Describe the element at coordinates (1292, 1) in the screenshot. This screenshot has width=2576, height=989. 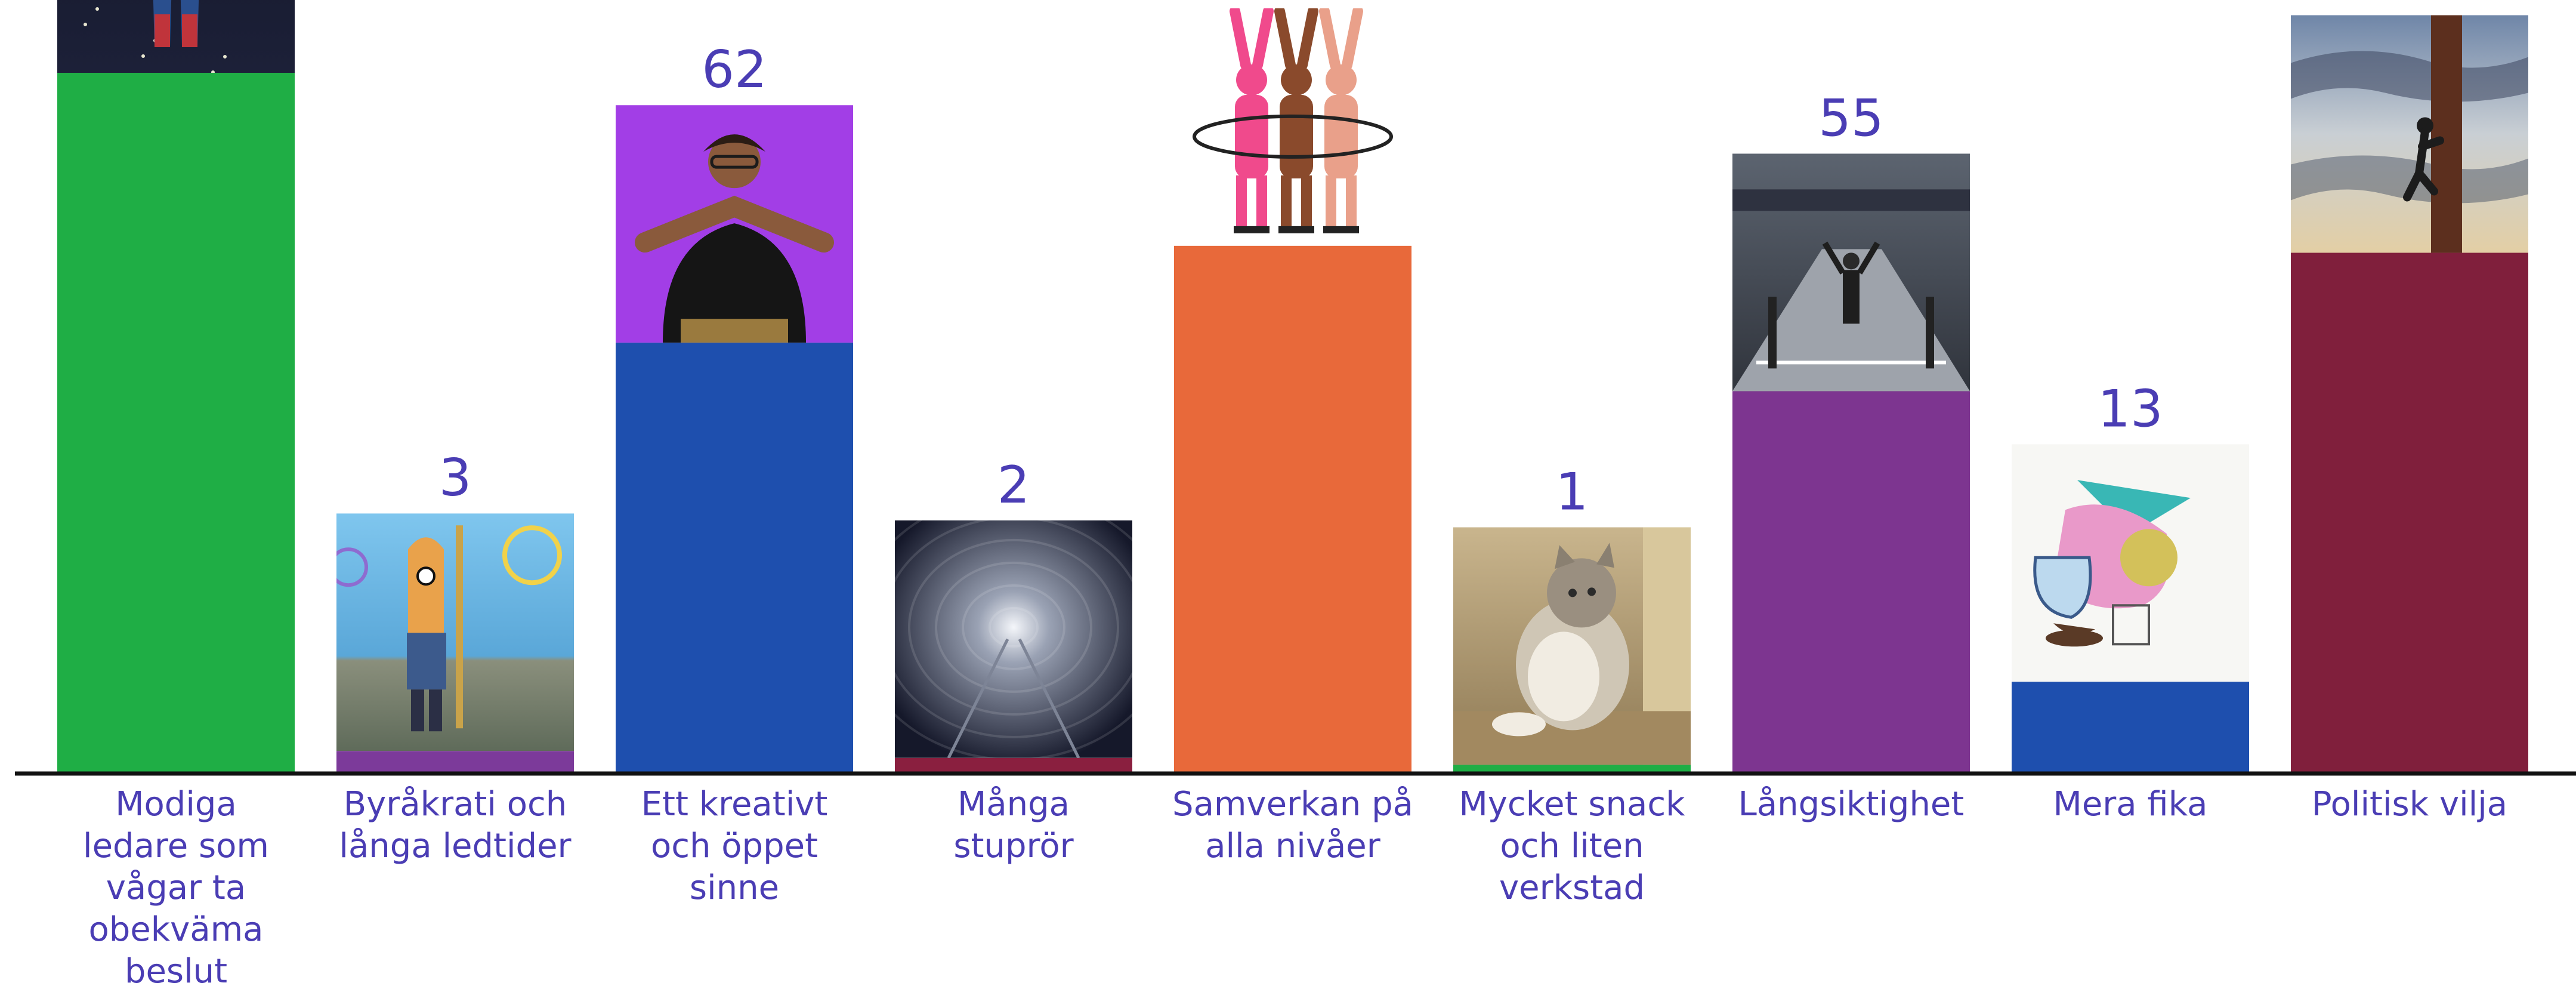
I see `value-label: 76` at that location.